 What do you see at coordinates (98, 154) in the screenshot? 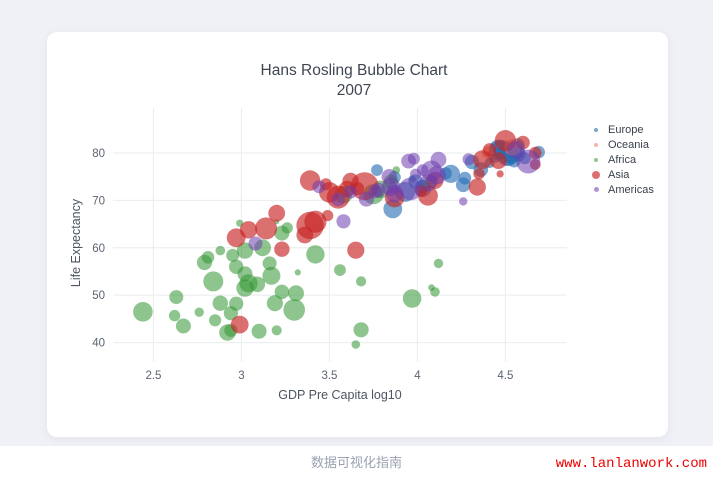
I see `y-tick-label: 80` at bounding box center [98, 154].